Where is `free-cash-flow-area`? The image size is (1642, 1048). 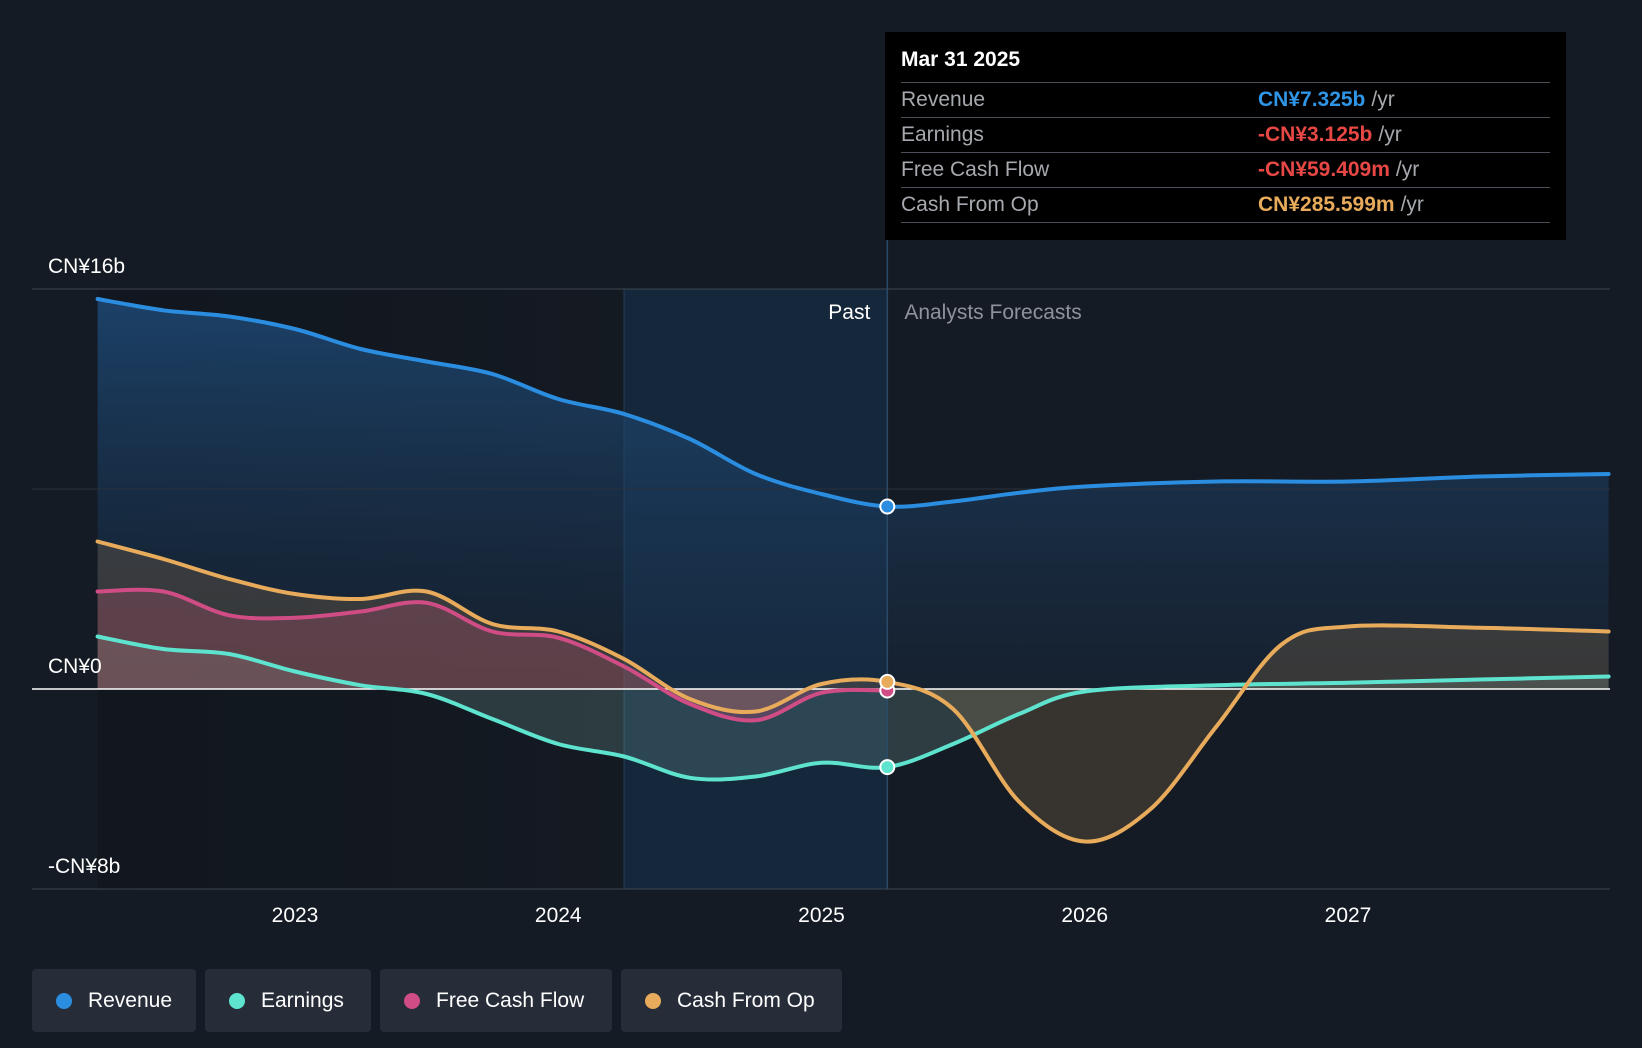
free-cash-flow-area is located at coordinates (492, 655).